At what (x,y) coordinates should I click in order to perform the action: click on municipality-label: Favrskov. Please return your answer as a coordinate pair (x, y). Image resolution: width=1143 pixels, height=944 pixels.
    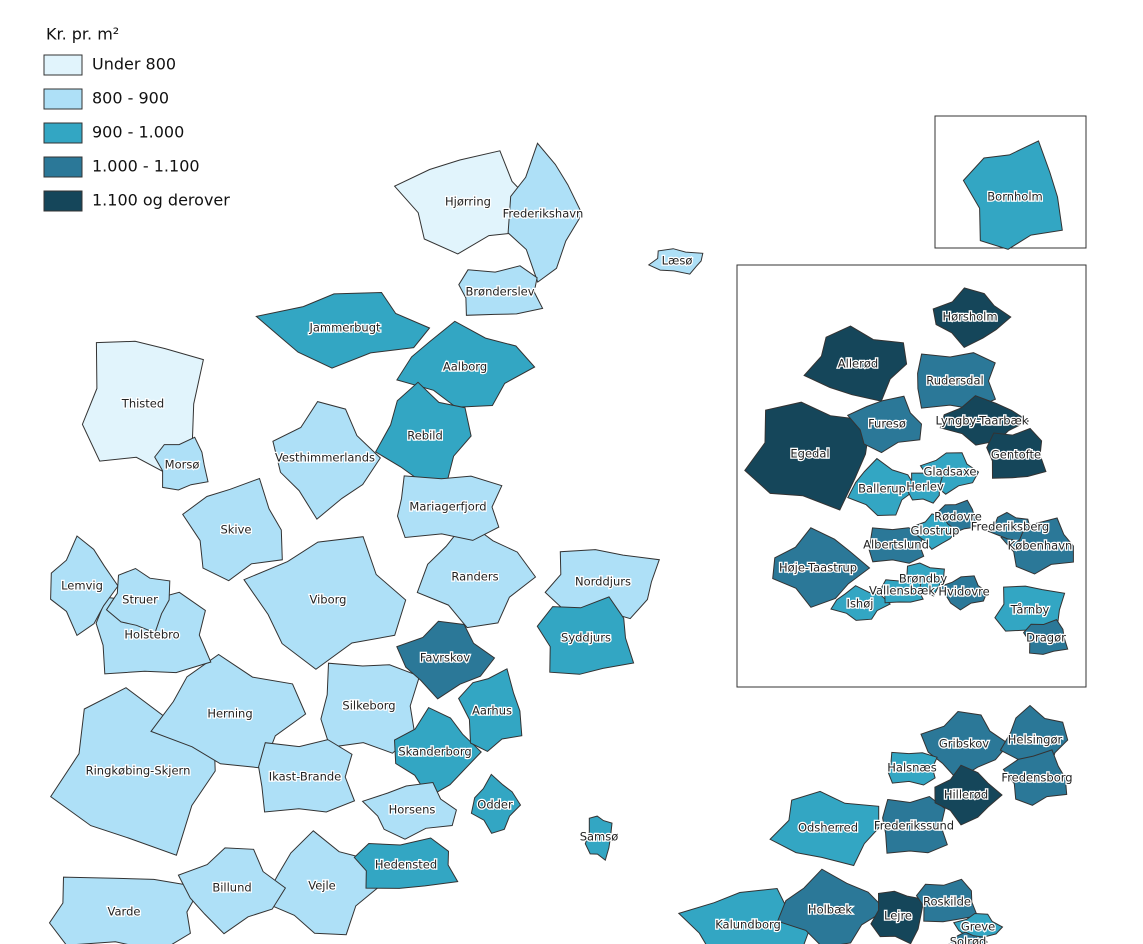
    Looking at the image, I should click on (445, 658).